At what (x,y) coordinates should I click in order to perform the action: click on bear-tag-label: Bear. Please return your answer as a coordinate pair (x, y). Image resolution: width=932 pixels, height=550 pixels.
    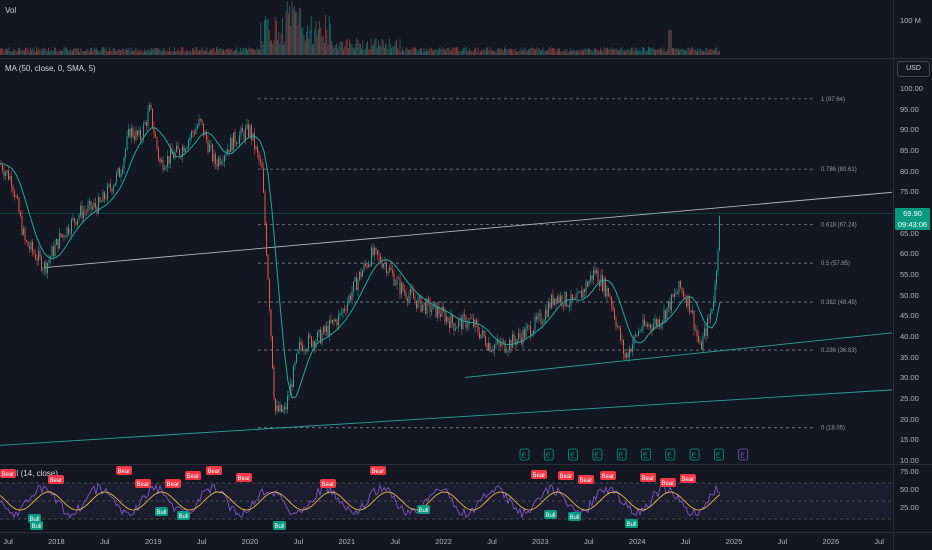
    Looking at the image, I should click on (328, 485).